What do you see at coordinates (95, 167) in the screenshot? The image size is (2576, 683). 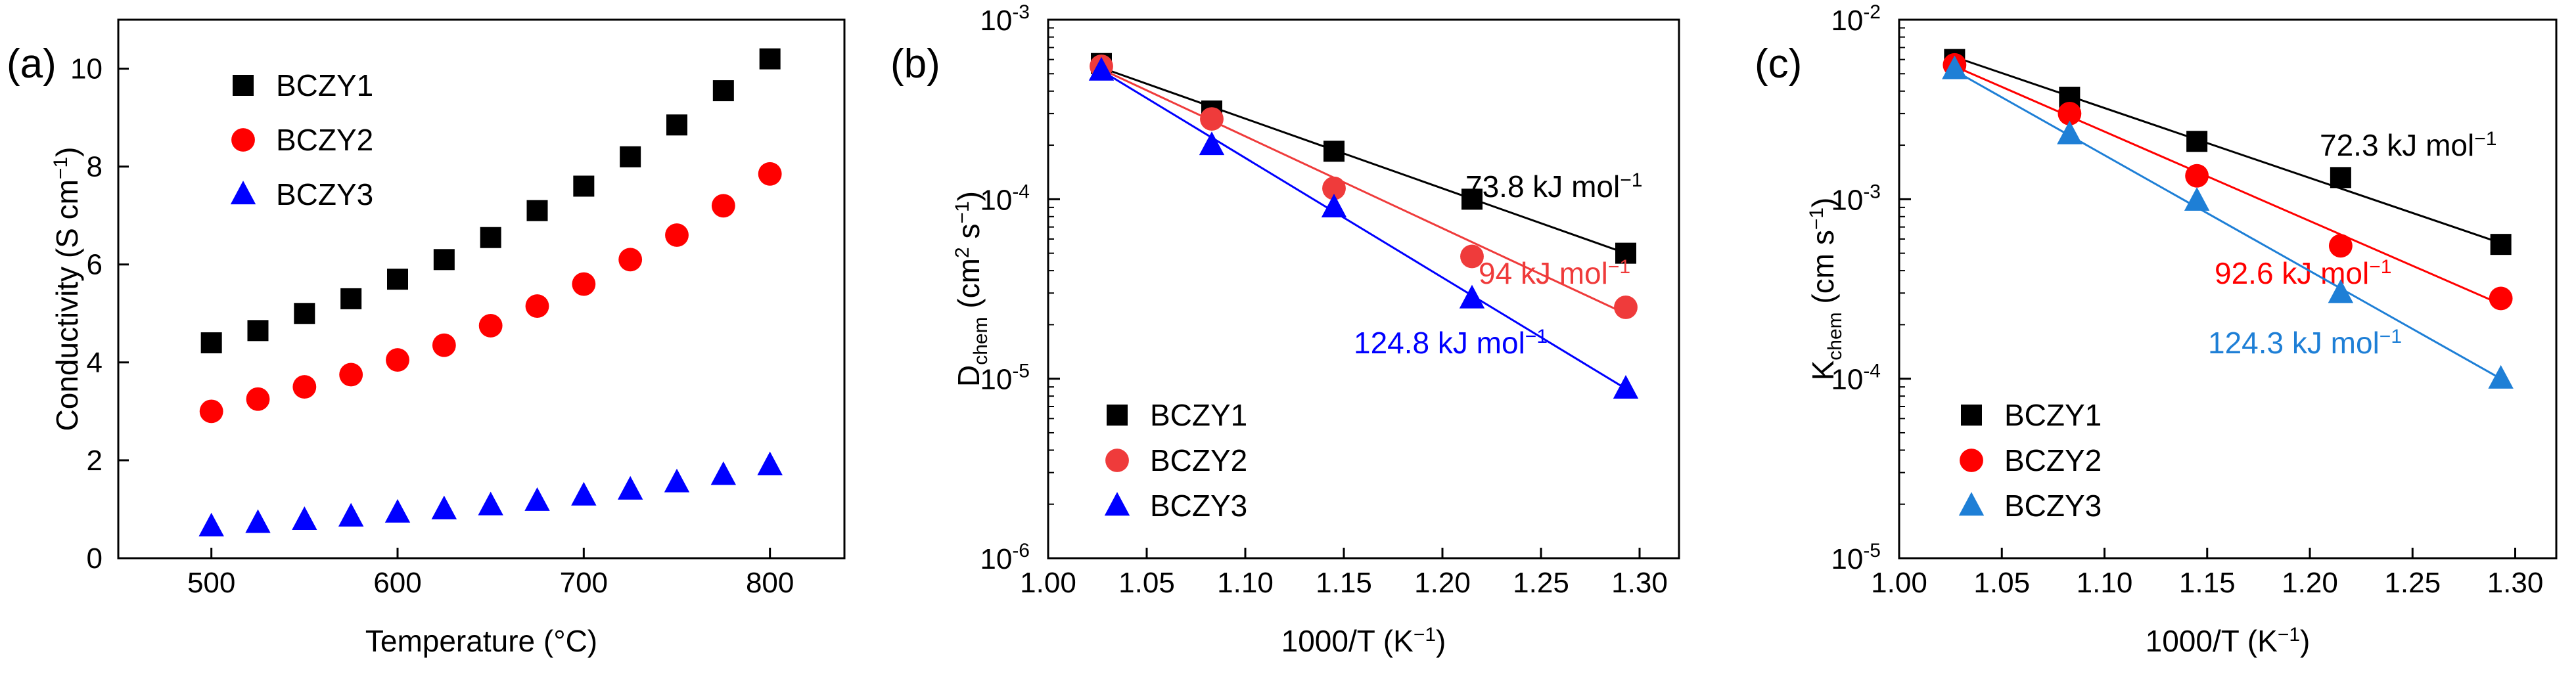 I see `y-tick-label: 8` at bounding box center [95, 167].